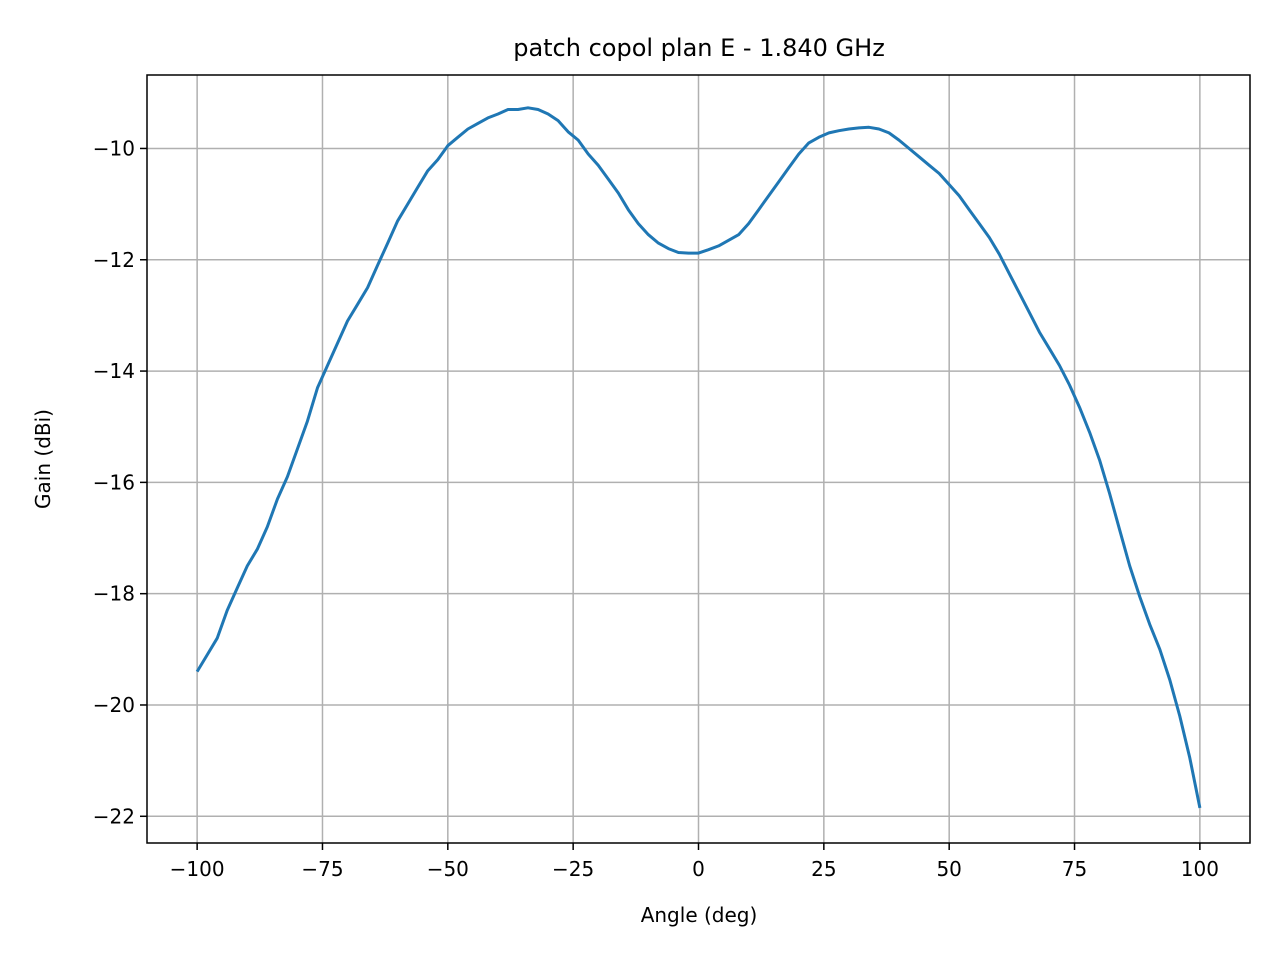  I want to click on y-tick-label: −10, so click(114, 148).